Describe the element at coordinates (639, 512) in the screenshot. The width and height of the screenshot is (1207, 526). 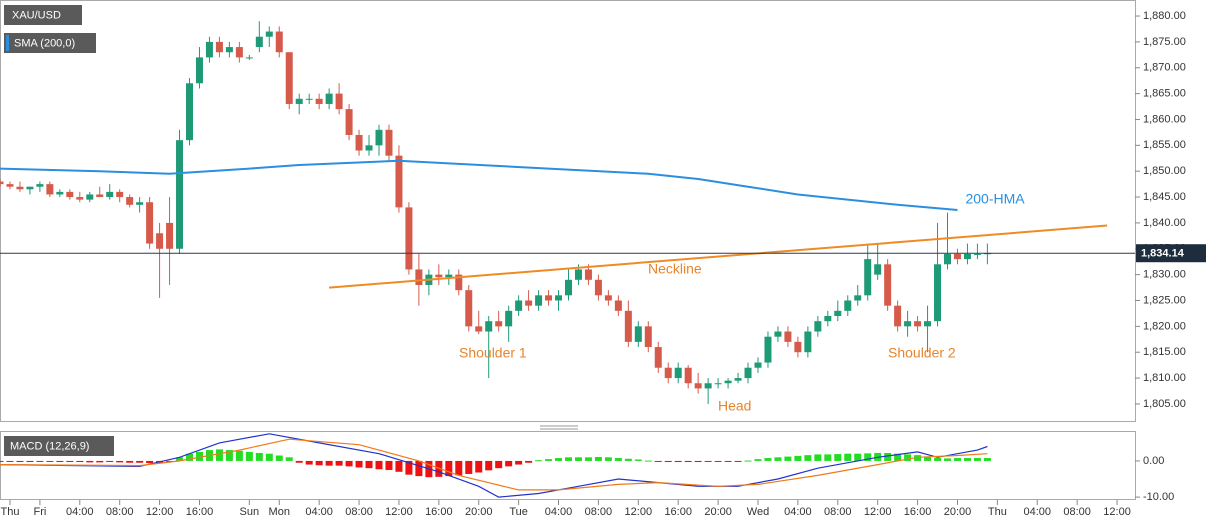
I see `x-tick-label: 12:00` at that location.